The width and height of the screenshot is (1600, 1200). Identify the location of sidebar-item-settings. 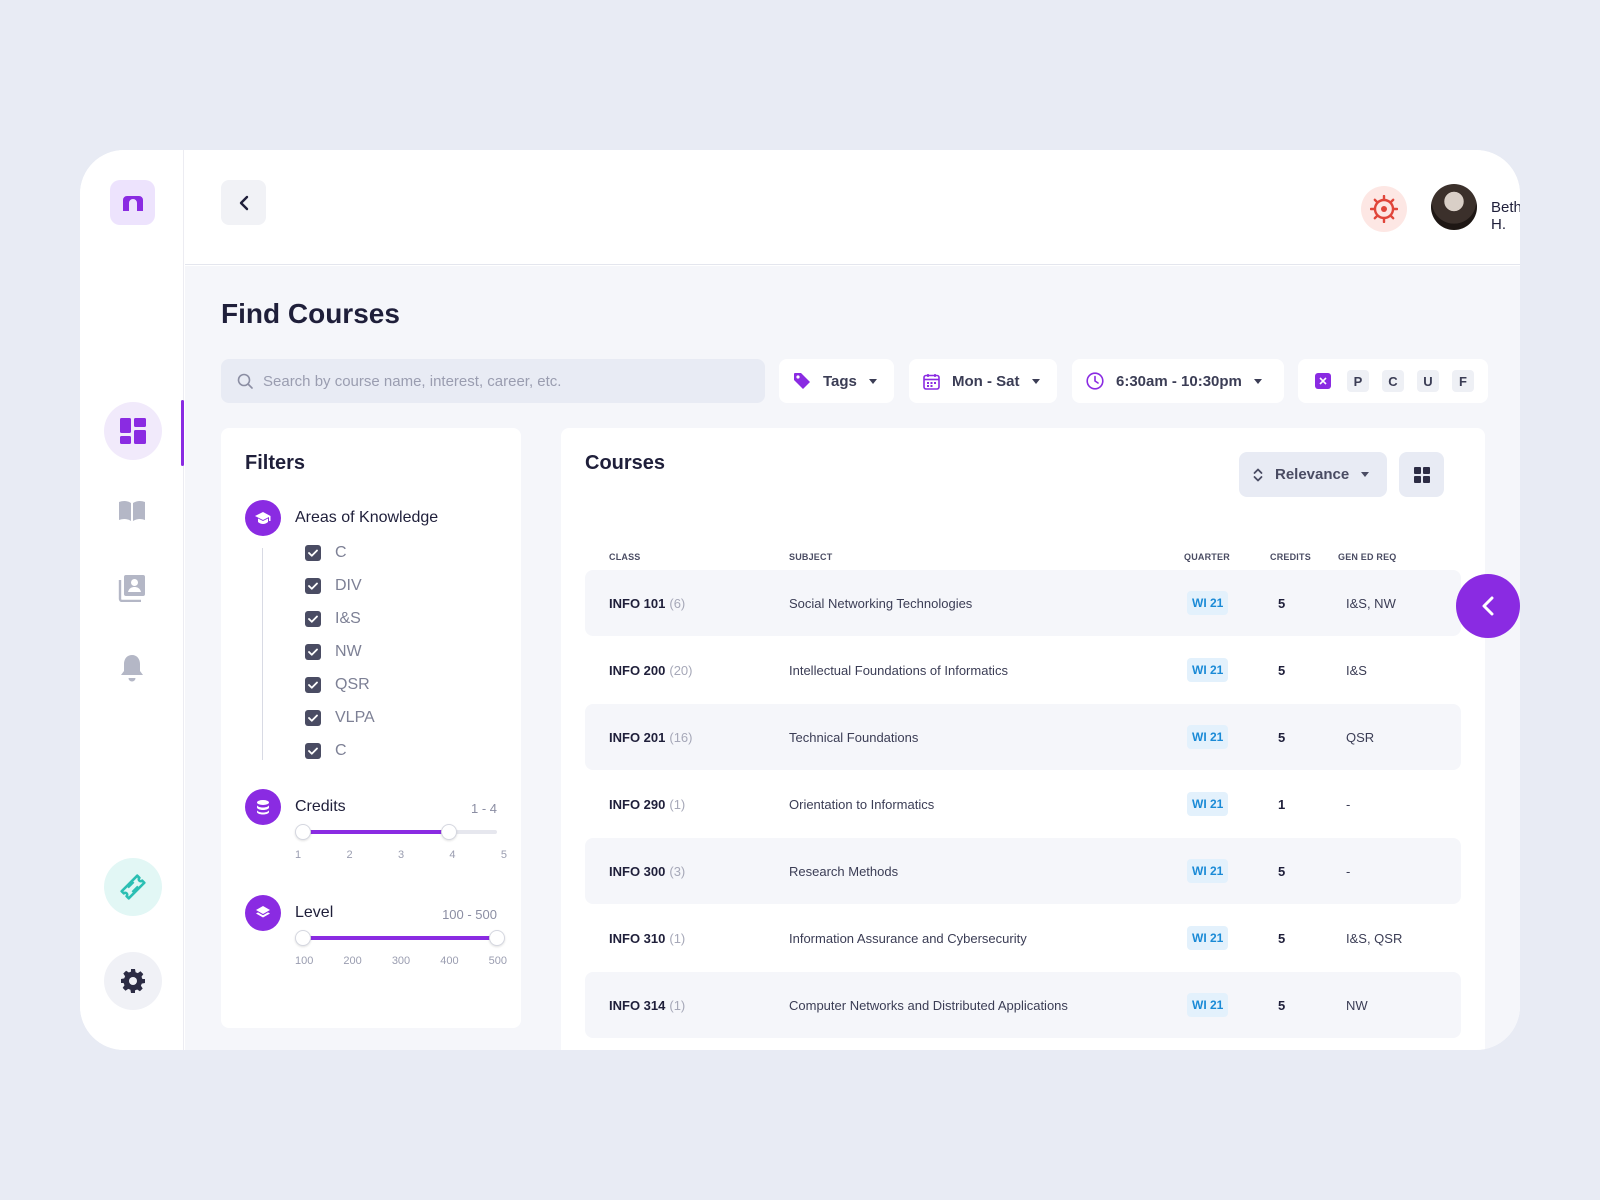
(133, 981).